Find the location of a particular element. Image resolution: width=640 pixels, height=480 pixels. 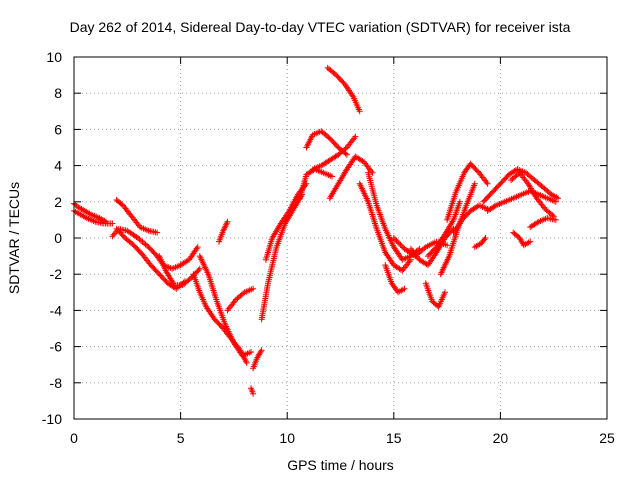

y-tick-label: 2 is located at coordinates (58, 202).